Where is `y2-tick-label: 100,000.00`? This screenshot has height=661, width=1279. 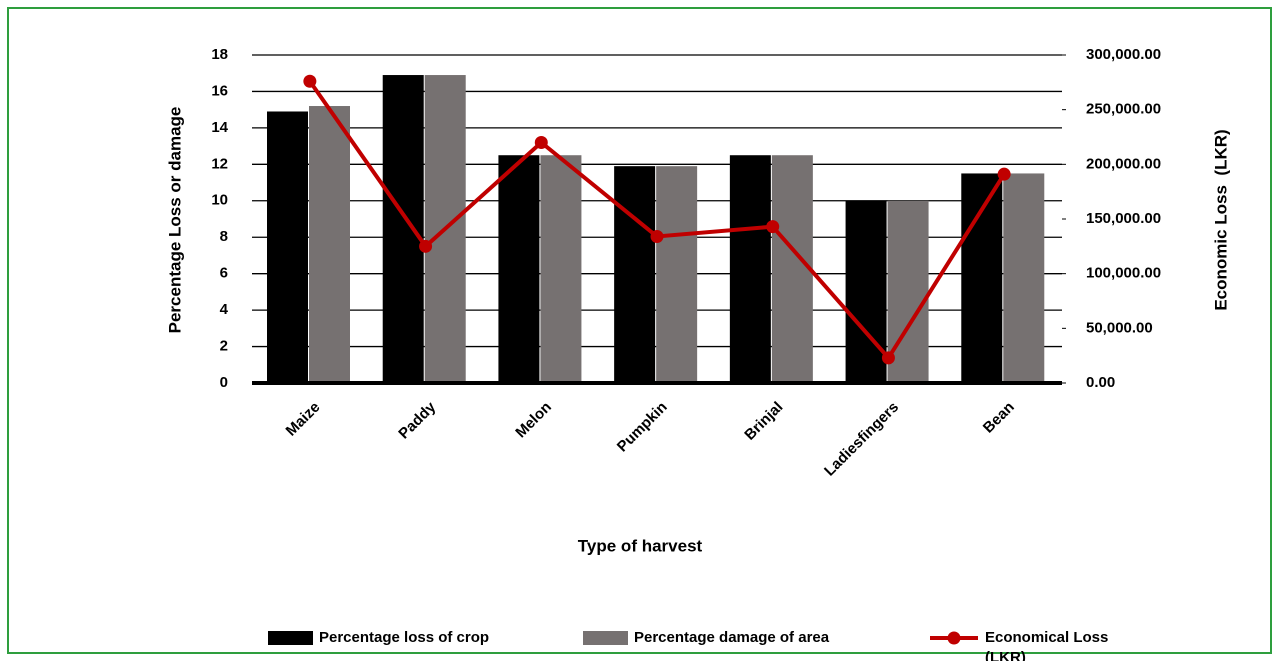
y2-tick-label: 100,000.00 is located at coordinates (1123, 273).